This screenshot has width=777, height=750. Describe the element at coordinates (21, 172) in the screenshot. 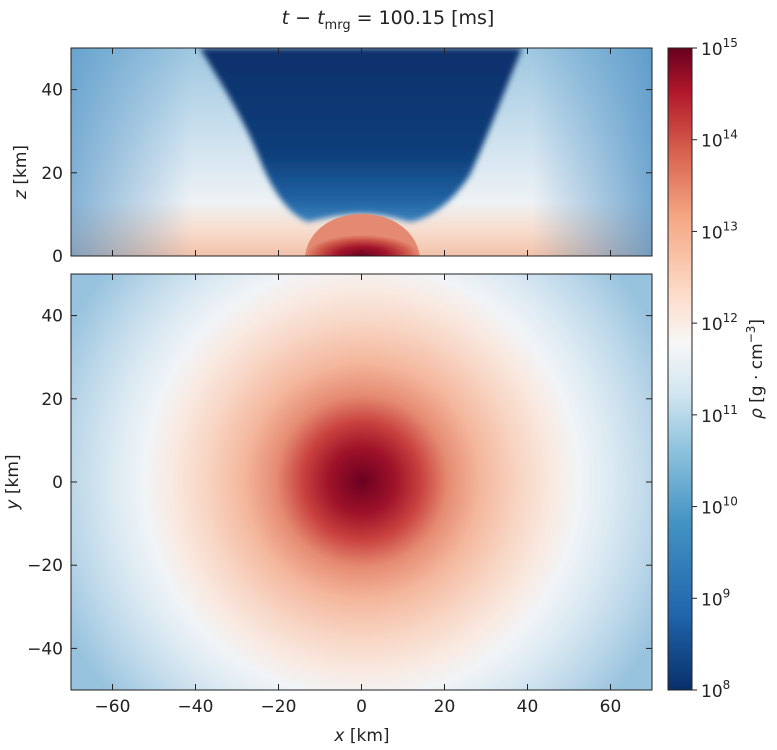

I see `xz-ylabel: z [km]` at that location.